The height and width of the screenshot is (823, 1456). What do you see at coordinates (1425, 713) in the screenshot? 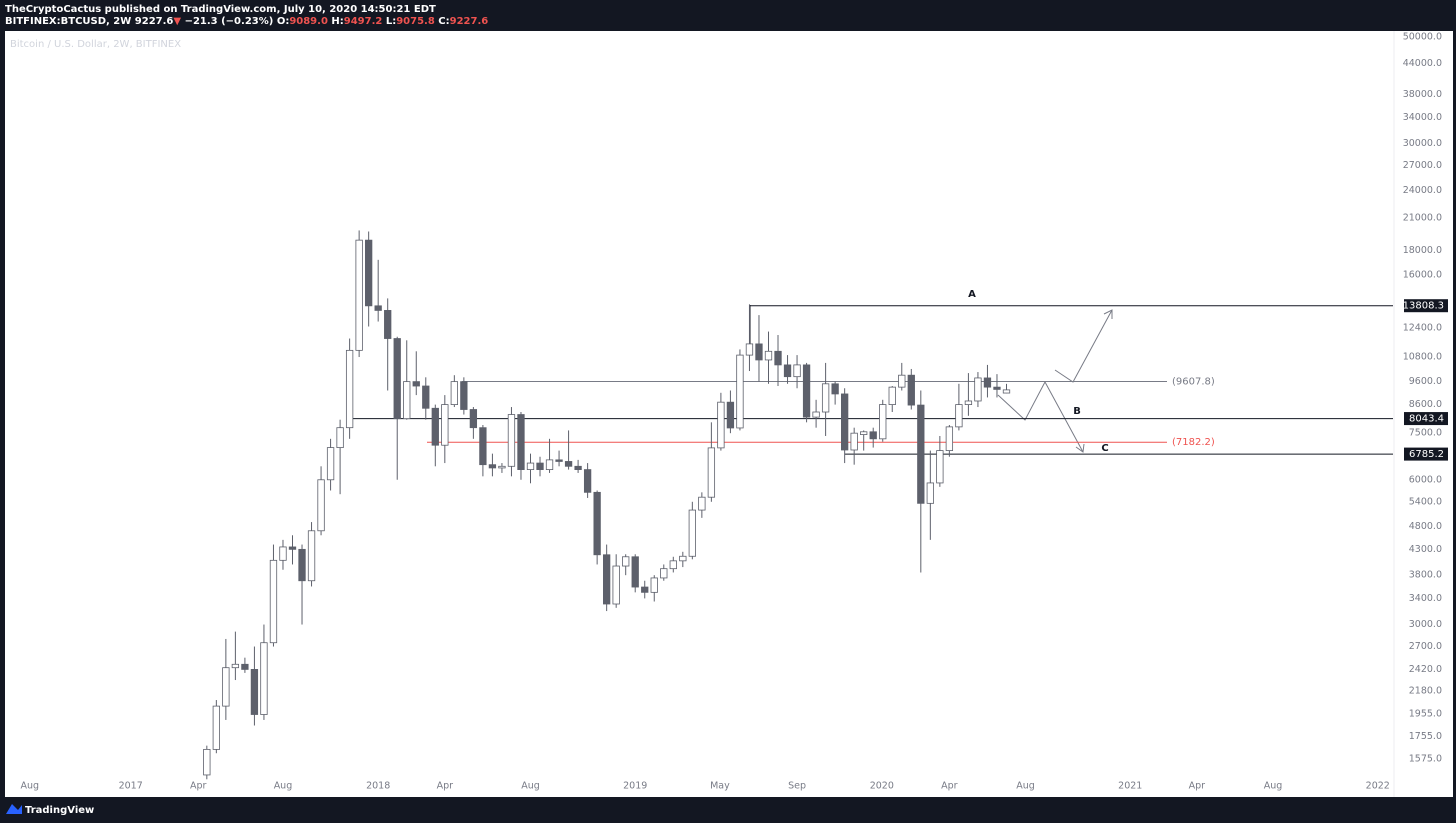
I see `y-tick-label: 1955.0` at bounding box center [1425, 713].